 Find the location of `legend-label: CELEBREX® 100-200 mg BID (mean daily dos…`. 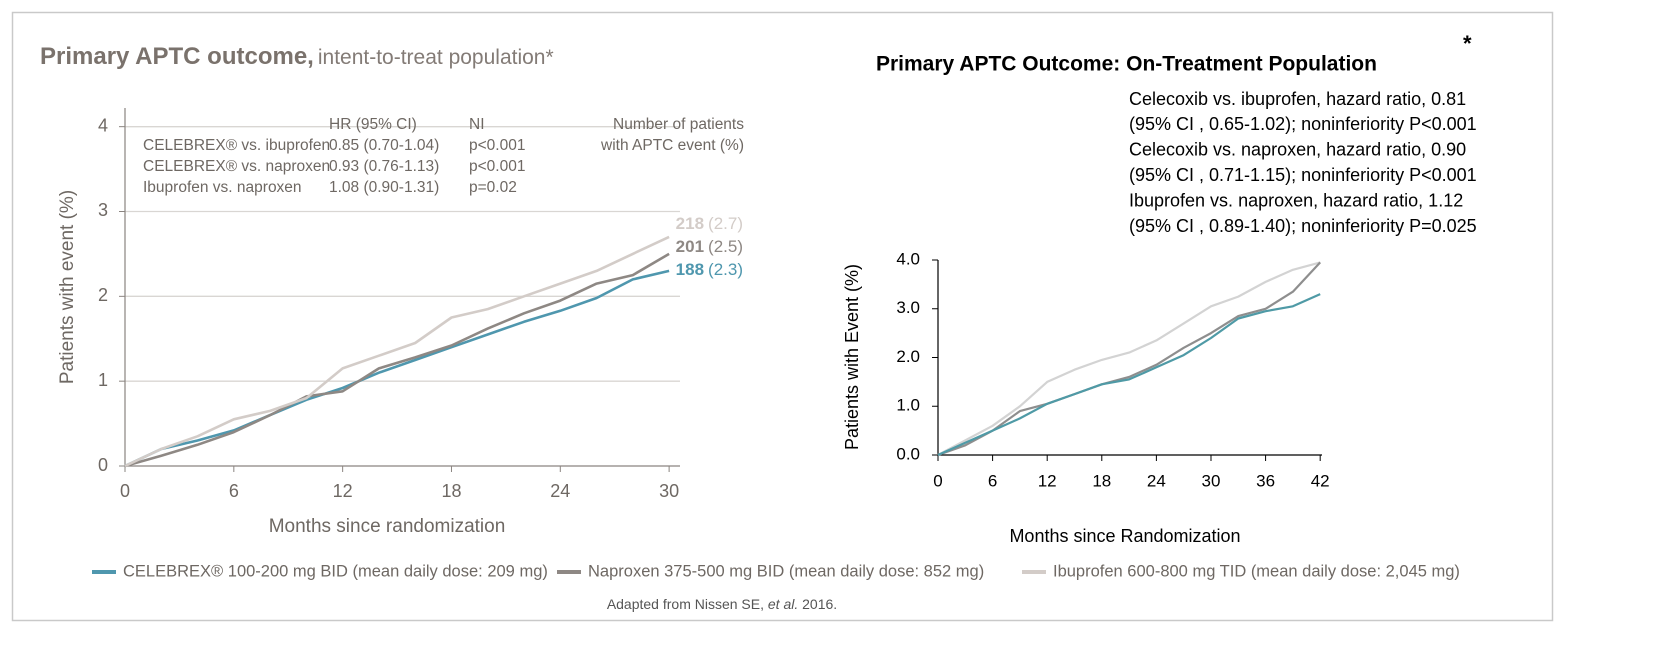

legend-label: CELEBREX® 100-200 mg BID (mean daily dos… is located at coordinates (335, 571).